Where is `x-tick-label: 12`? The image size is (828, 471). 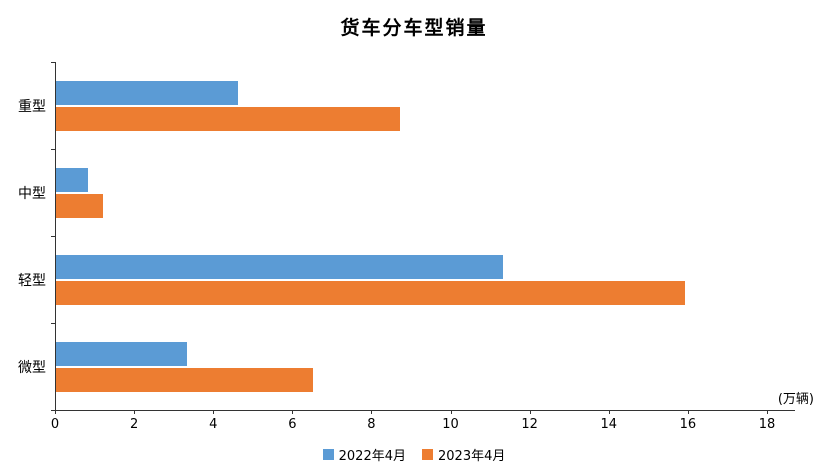 x-tick-label: 12 is located at coordinates (529, 424).